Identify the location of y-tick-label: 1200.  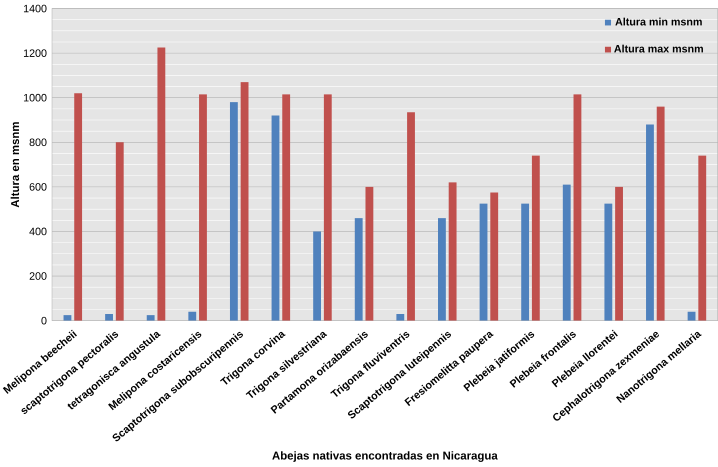
(35, 54).